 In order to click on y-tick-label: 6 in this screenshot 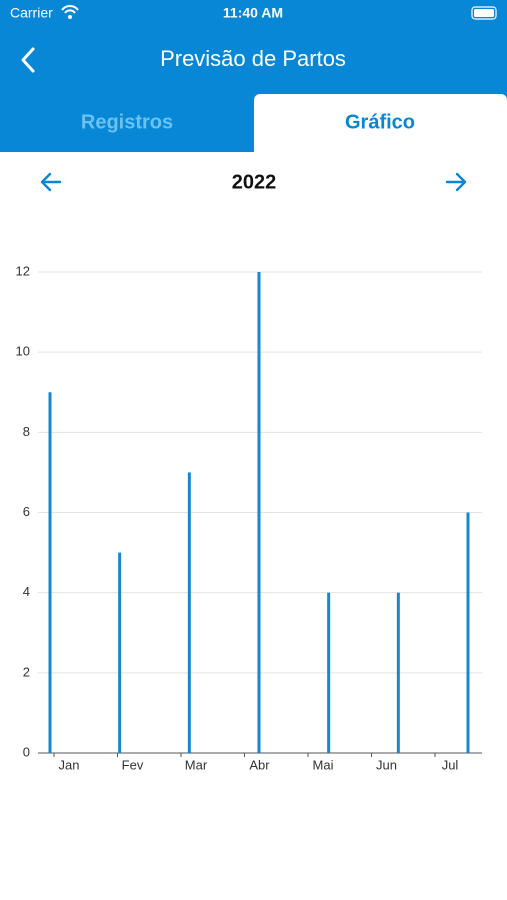, I will do `click(26, 511)`.